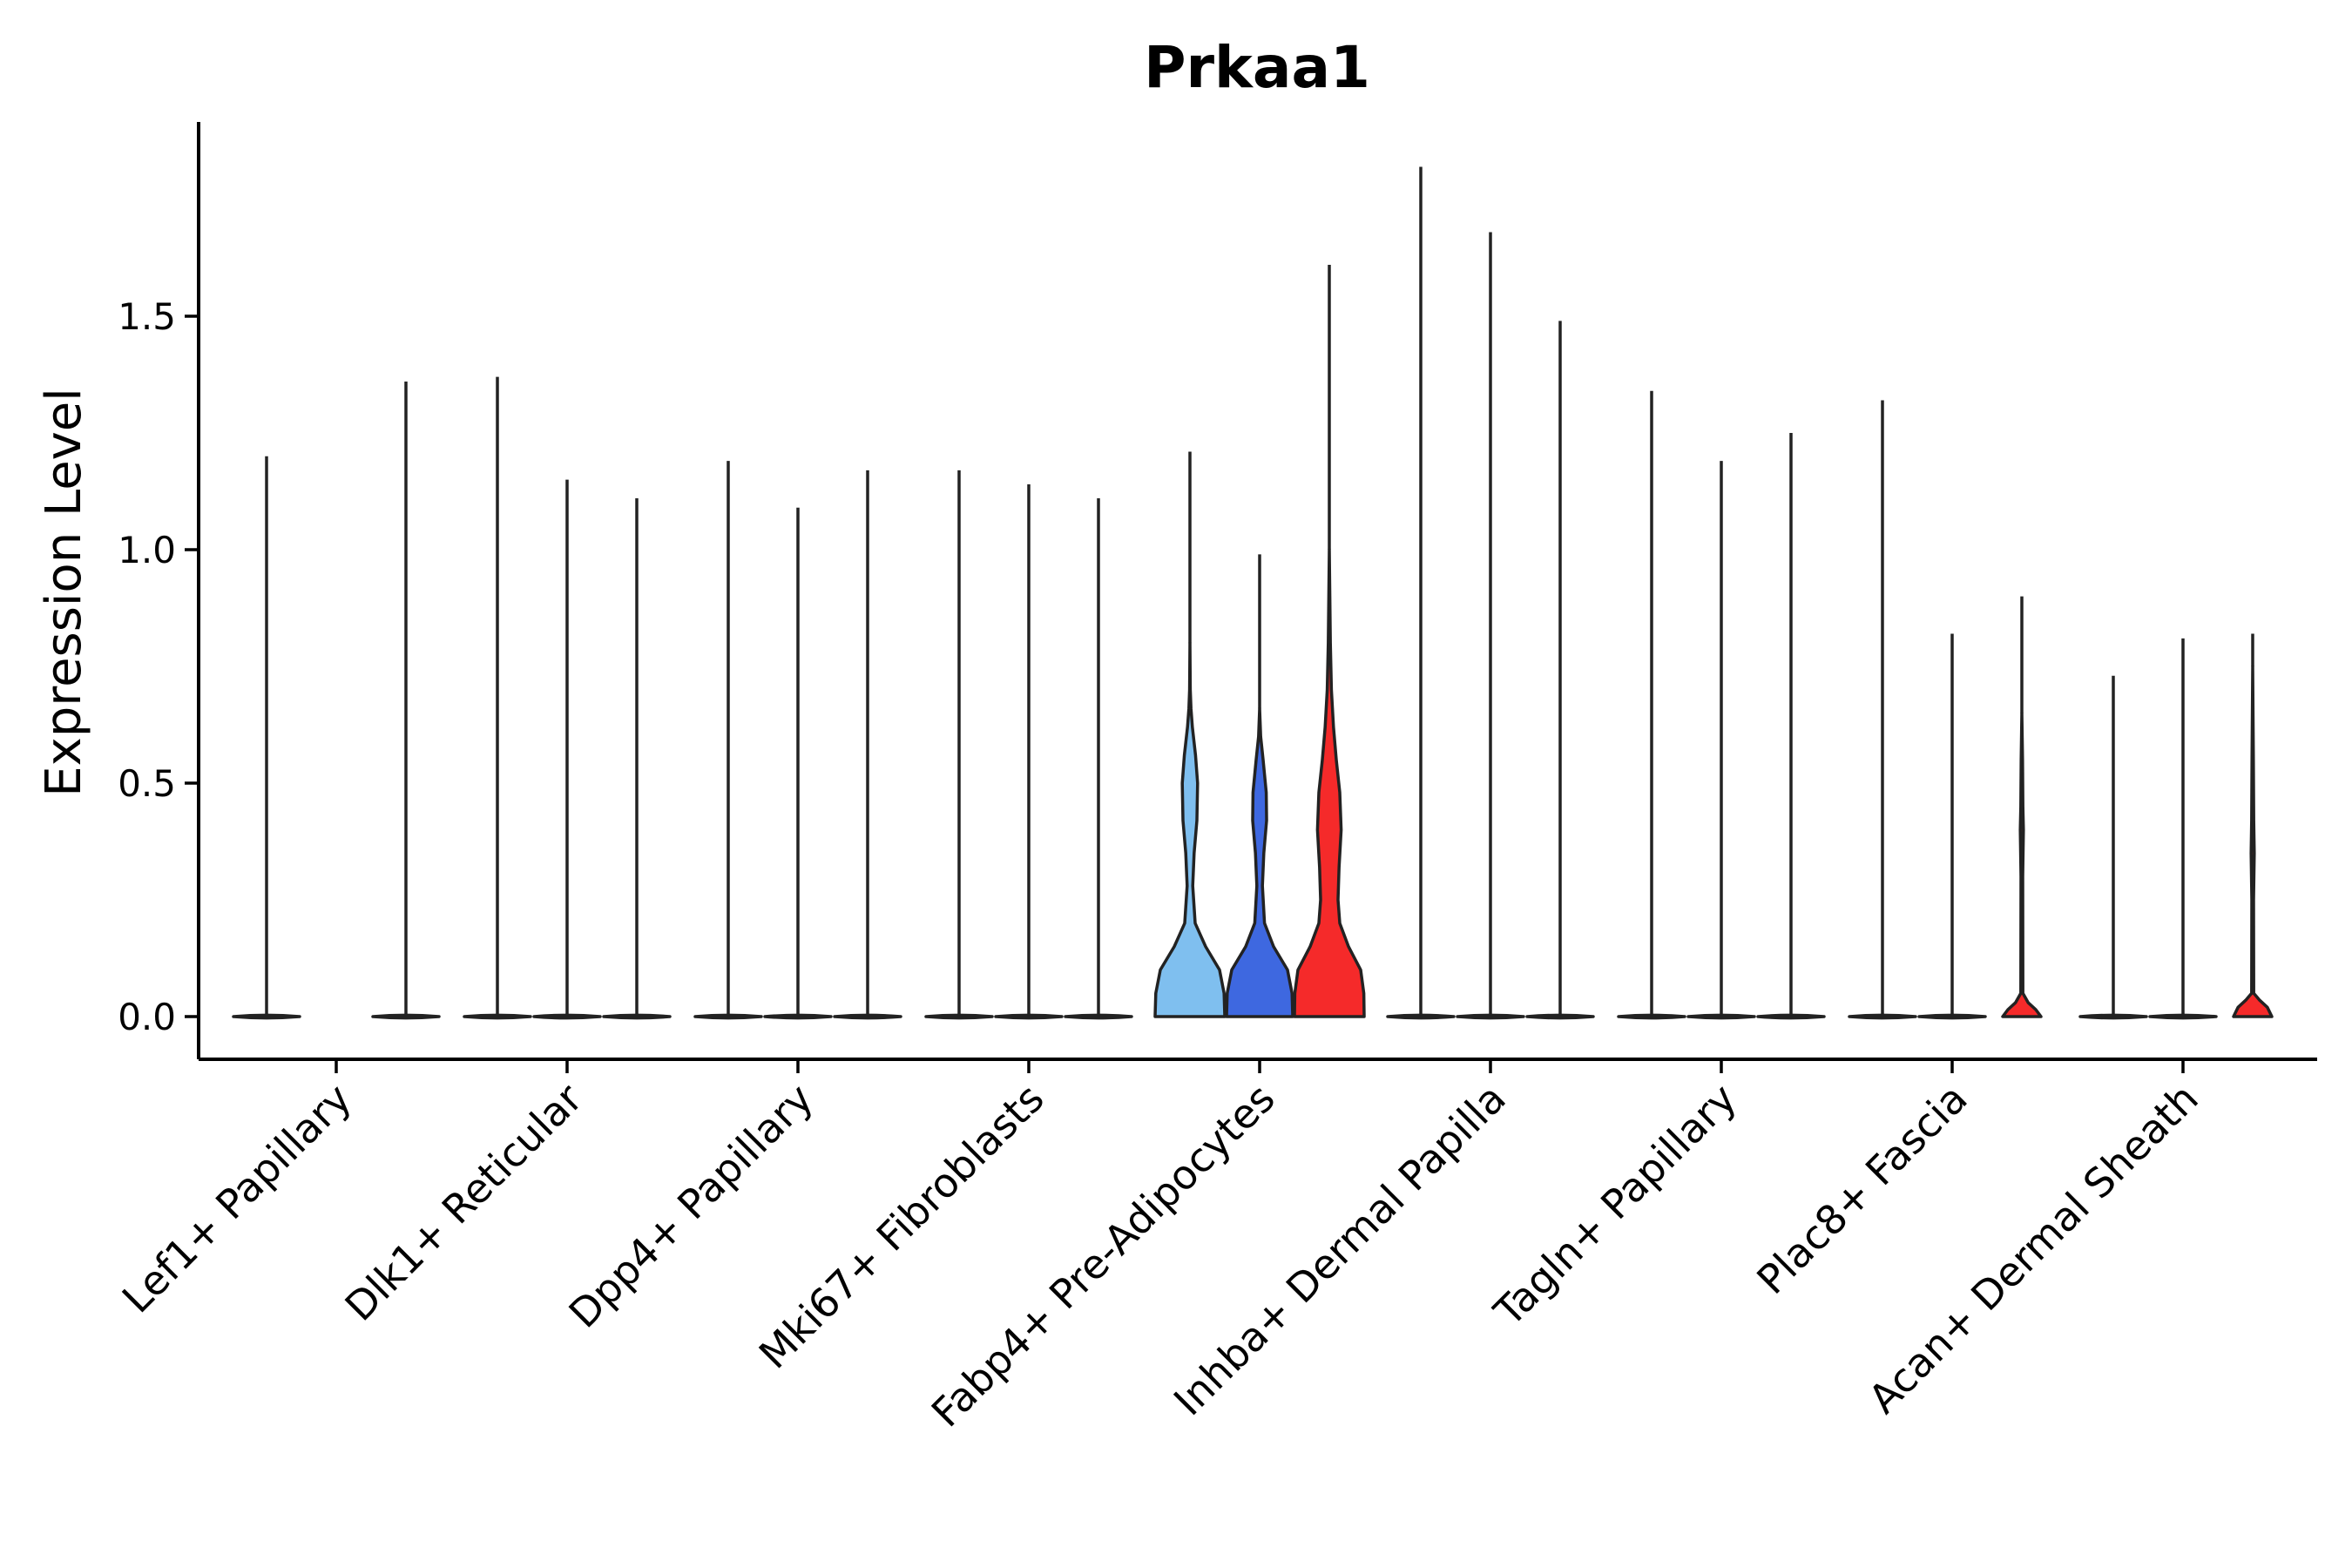 This screenshot has width=2352, height=1568. Describe the element at coordinates (158, 667) in the screenshot. I see `y-ticks: 0.0 0.5 1.0 1.5` at that location.